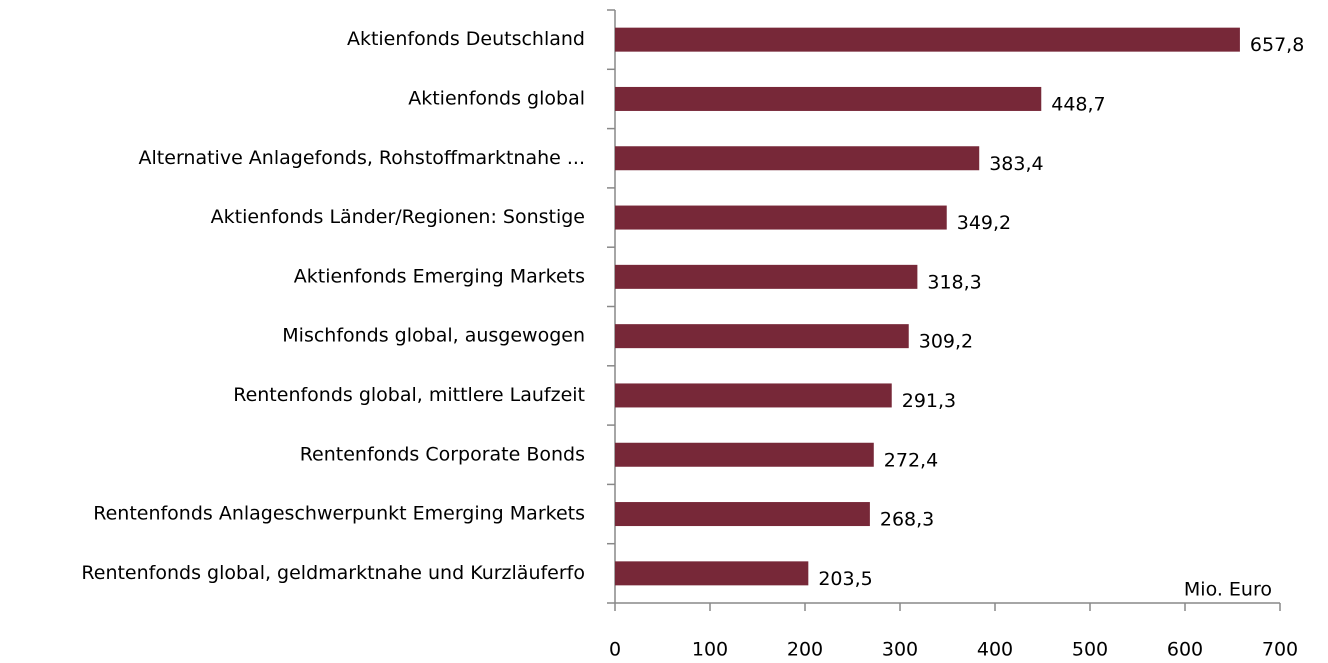 The height and width of the screenshot is (663, 1328). What do you see at coordinates (433, 336) in the screenshot?
I see `category-label: Mischfonds global, ausgewogen` at bounding box center [433, 336].